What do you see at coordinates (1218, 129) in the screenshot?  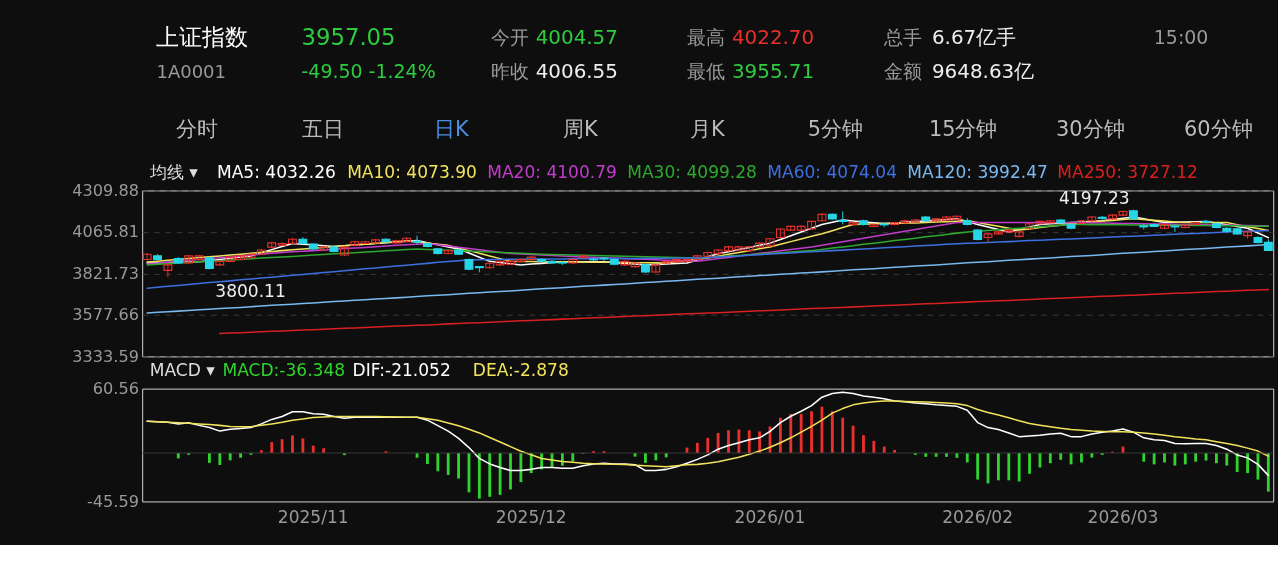 I see `text: 60分钟` at bounding box center [1218, 129].